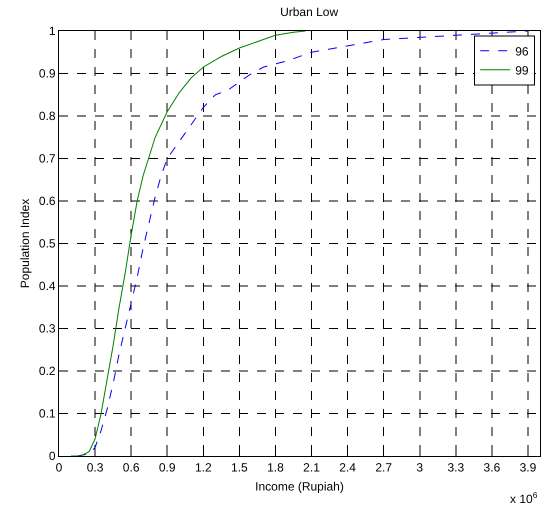 The width and height of the screenshot is (552, 510). Describe the element at coordinates (47, 243) in the screenshot. I see `y-tick-label: 0.5` at that location.